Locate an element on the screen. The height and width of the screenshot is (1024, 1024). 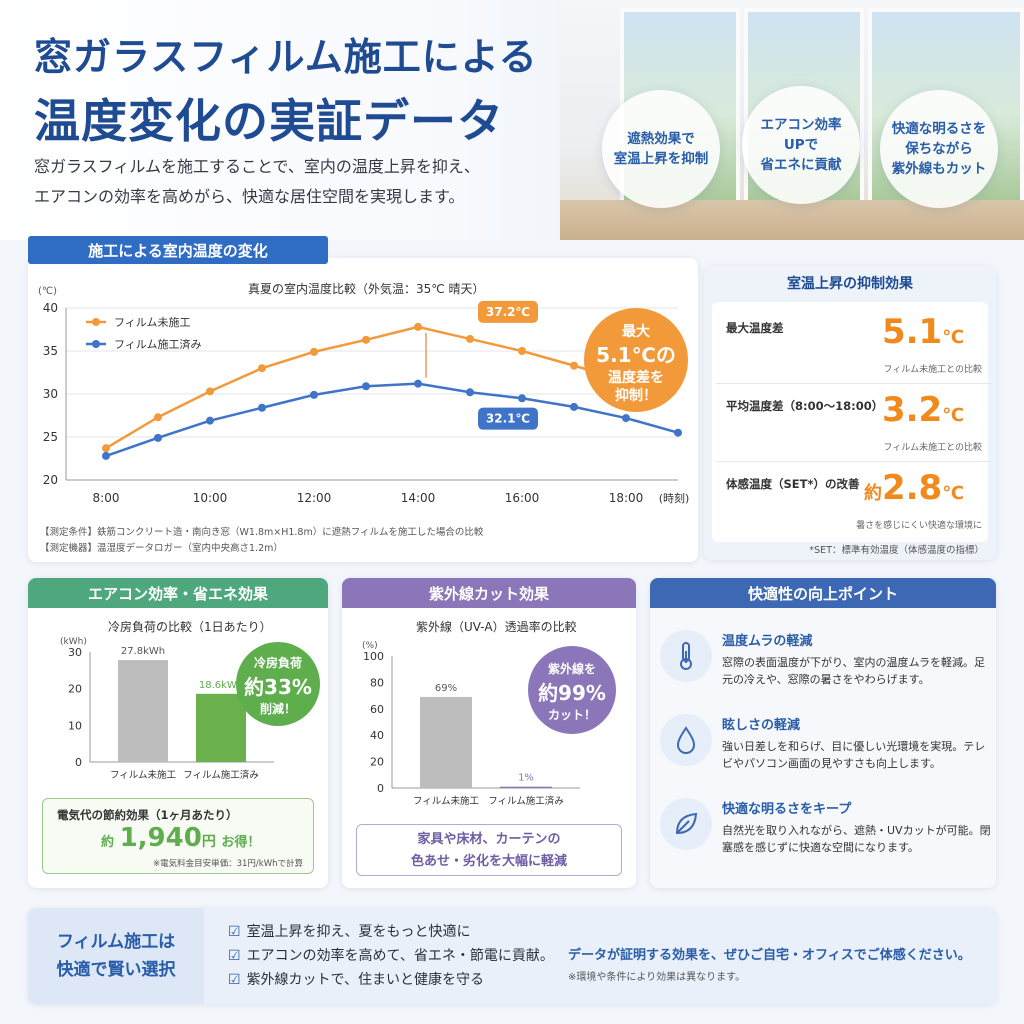
feature-bubble-ac: エアコン効率 UPで 省エネに貢献 is located at coordinates (801, 145).